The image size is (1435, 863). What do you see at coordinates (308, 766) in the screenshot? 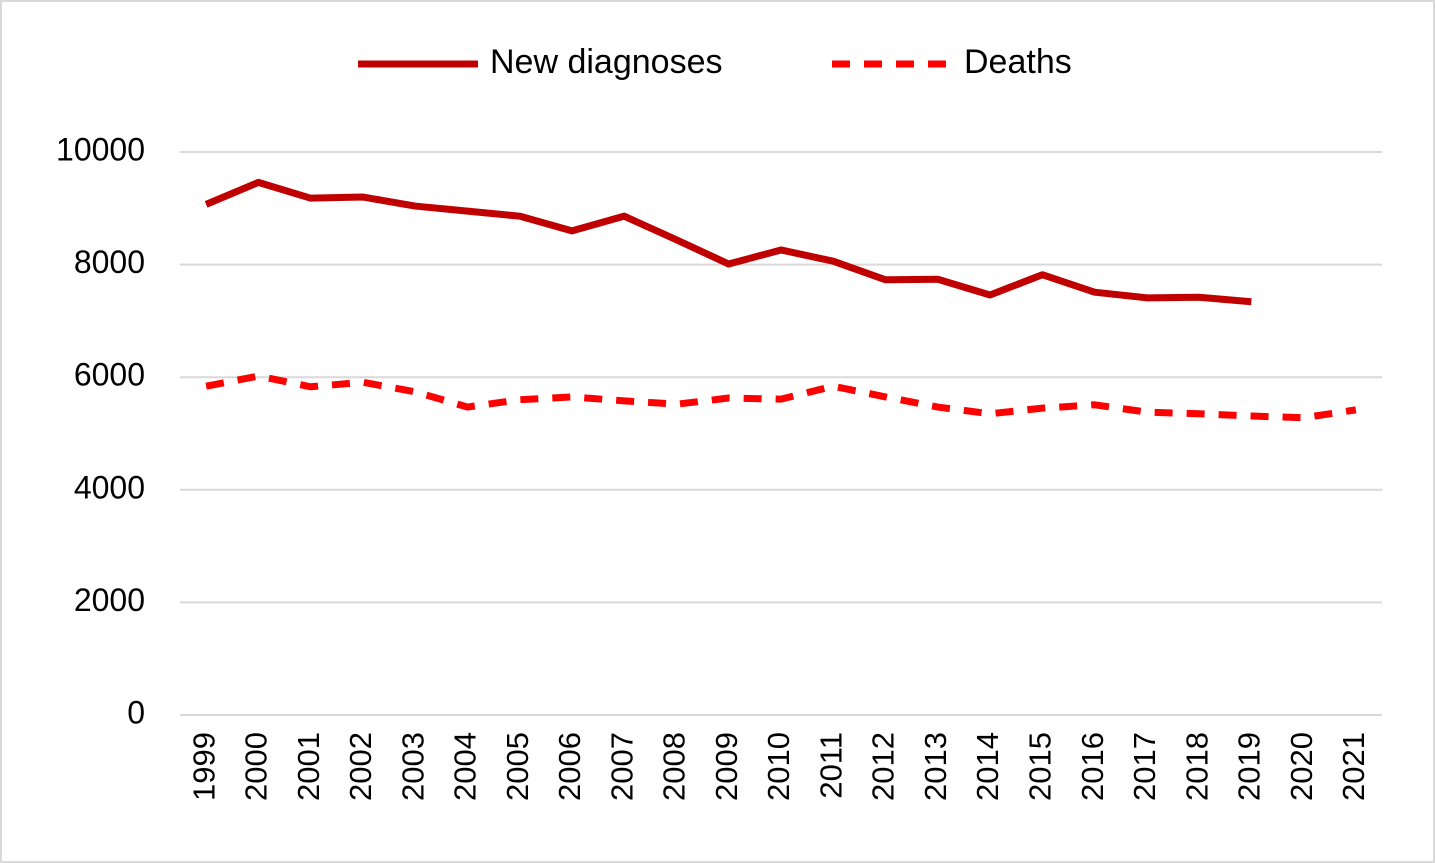
I see `x-tick-label: 2001` at bounding box center [308, 766].